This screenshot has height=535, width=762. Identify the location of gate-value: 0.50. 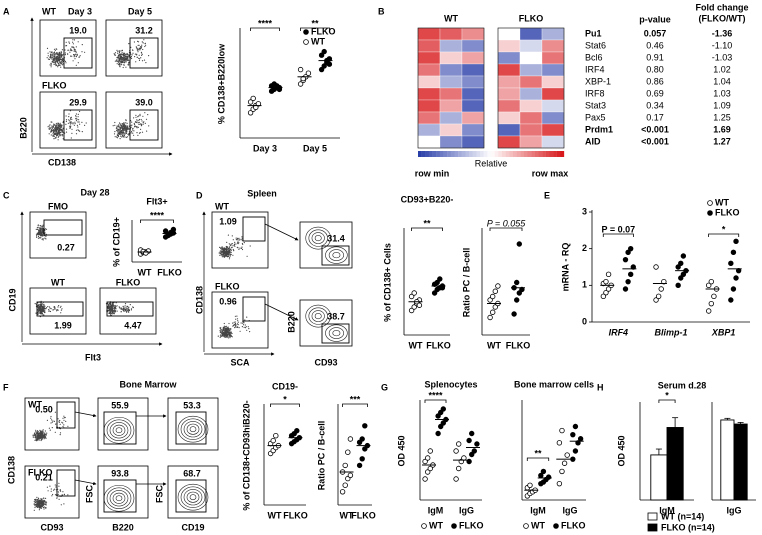
(44, 409).